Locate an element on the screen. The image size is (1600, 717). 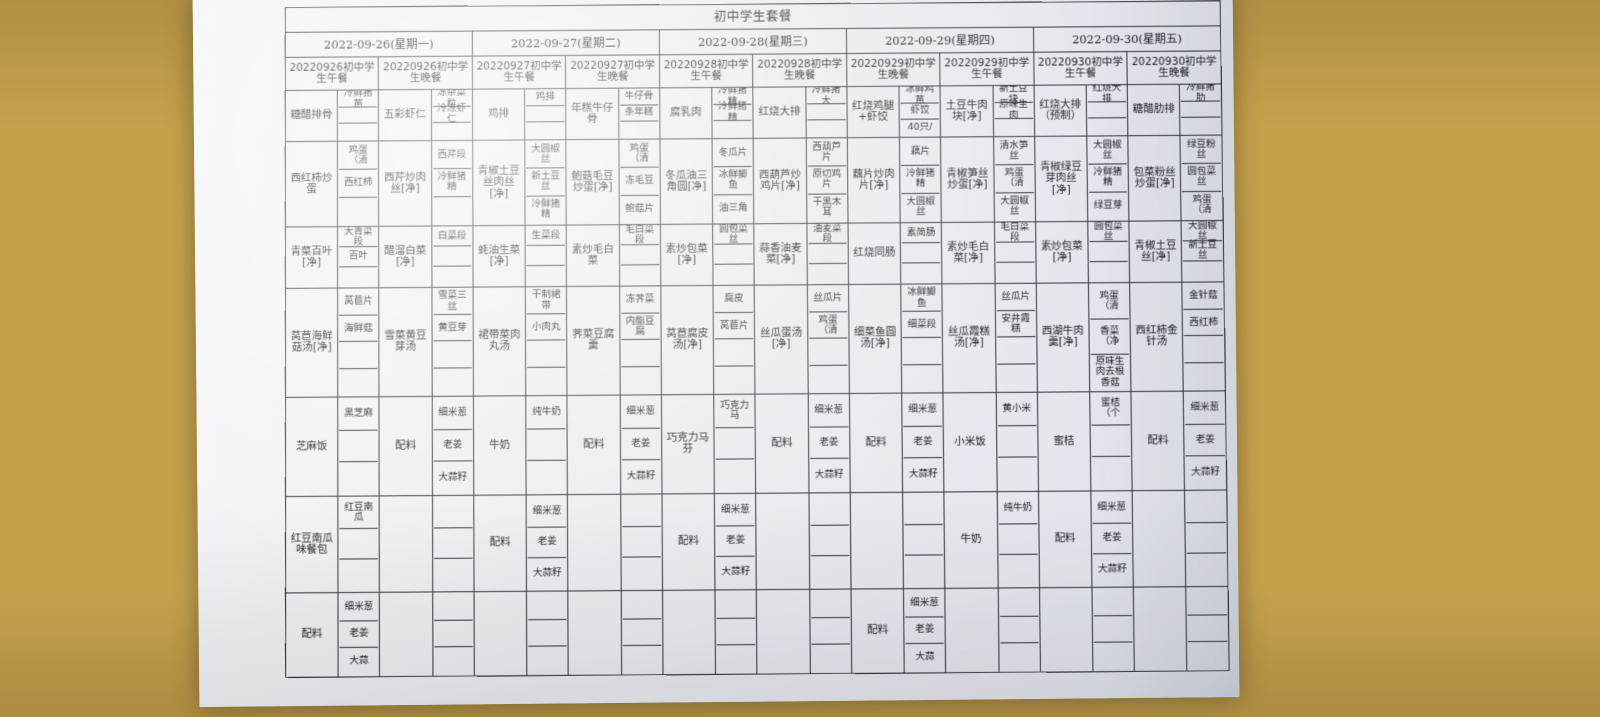
dish-cell: 芝麻饭 is located at coordinates (312, 447).